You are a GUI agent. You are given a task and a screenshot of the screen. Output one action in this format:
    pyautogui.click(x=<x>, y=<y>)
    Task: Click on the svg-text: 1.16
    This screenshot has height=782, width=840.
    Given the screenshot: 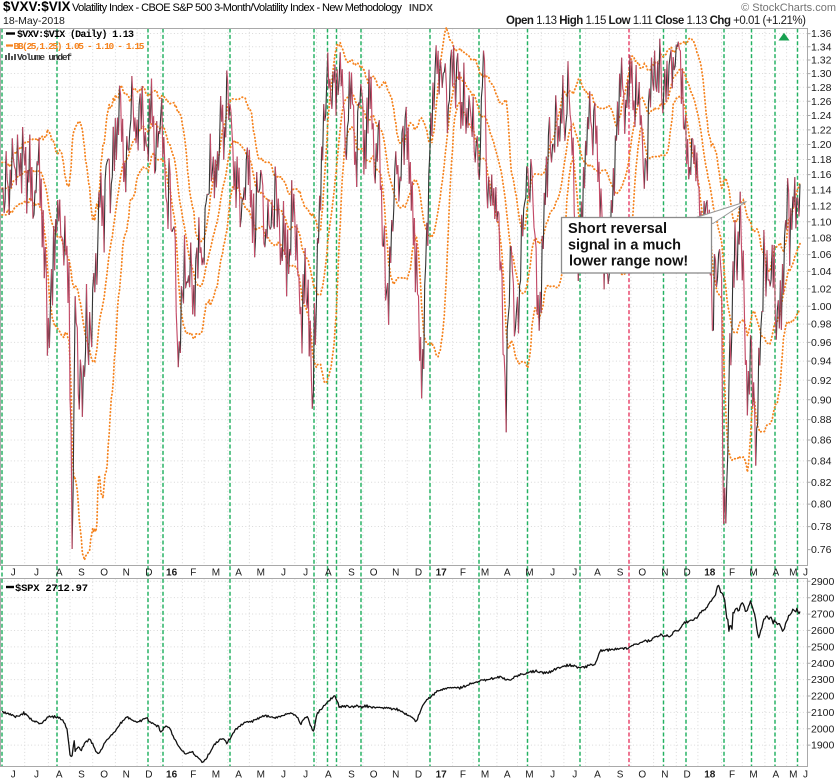 What is the action you would take?
    pyautogui.click(x=821, y=175)
    